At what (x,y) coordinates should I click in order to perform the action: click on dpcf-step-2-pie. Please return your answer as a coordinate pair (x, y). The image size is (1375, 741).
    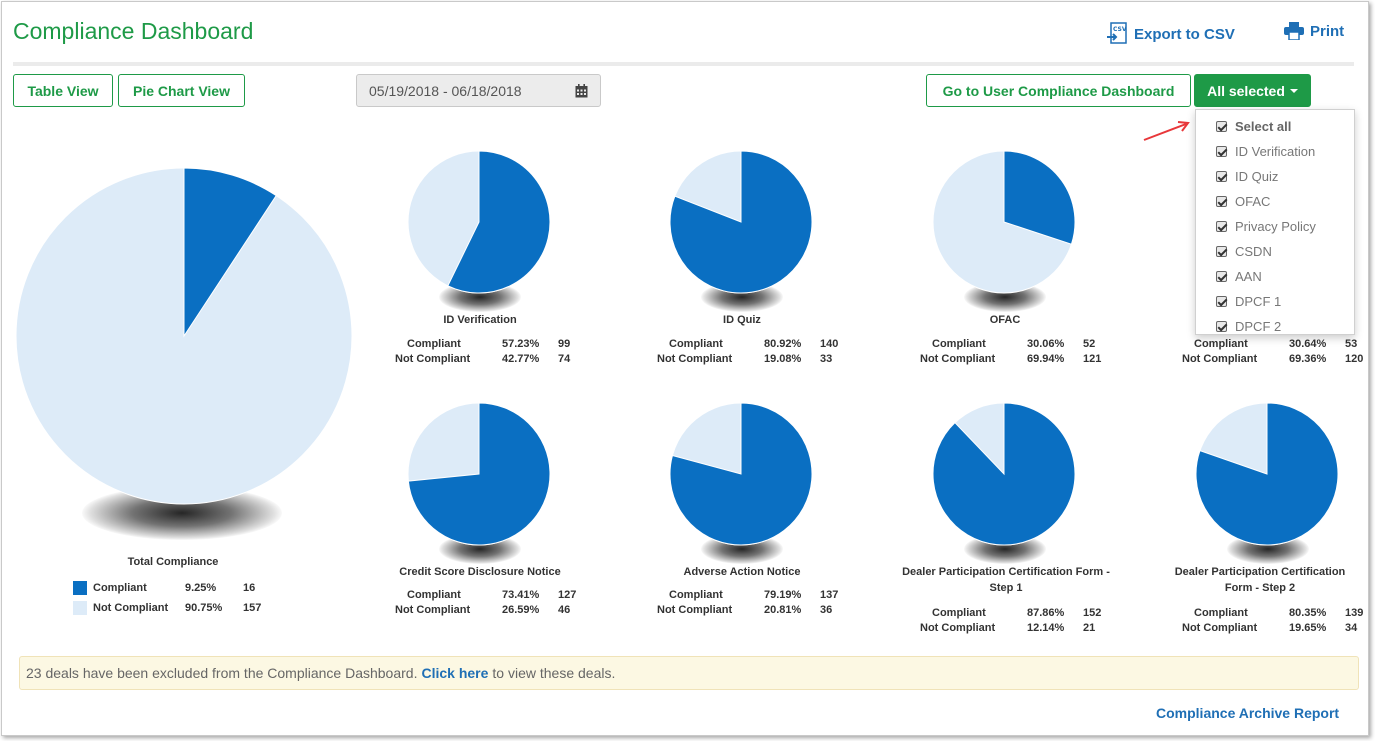
    Looking at the image, I should click on (1267, 474).